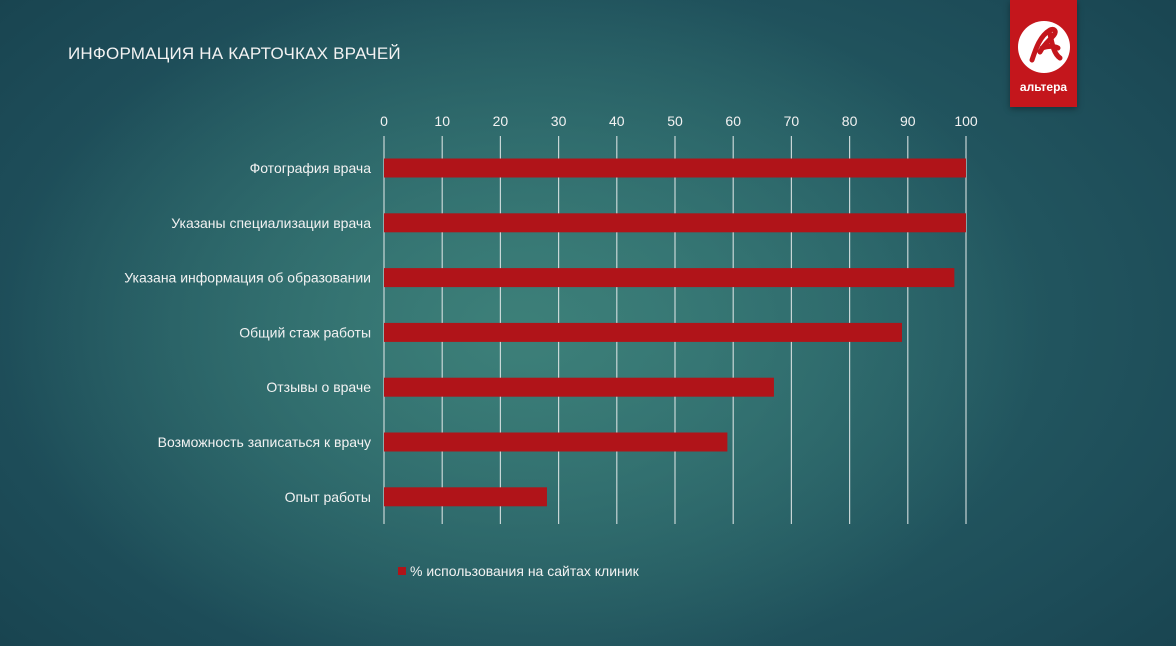  What do you see at coordinates (1044, 47) in the screenshot?
I see `altera-logo-icon` at bounding box center [1044, 47].